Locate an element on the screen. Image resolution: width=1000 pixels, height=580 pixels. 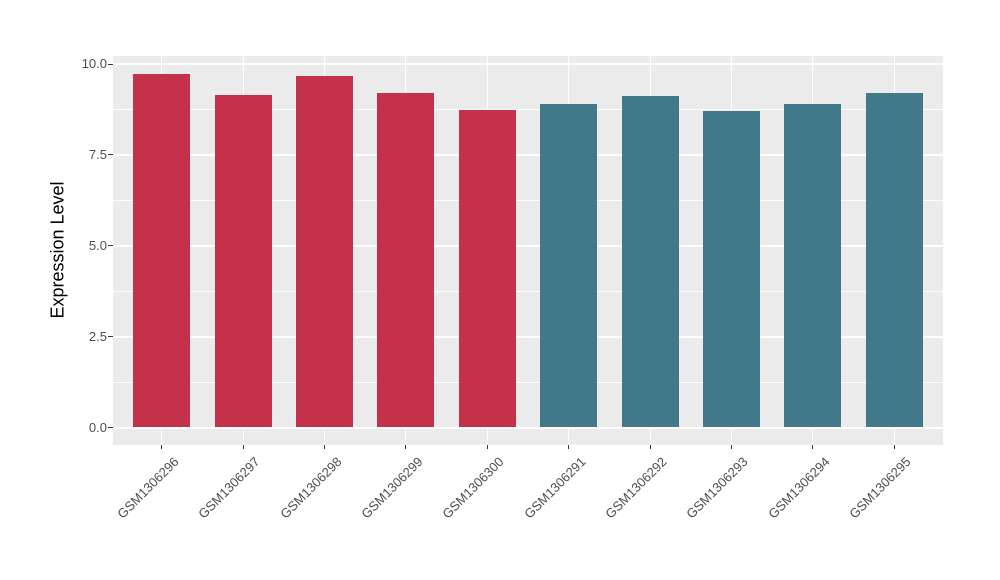
bar-GSM1306293 is located at coordinates (731, 269).